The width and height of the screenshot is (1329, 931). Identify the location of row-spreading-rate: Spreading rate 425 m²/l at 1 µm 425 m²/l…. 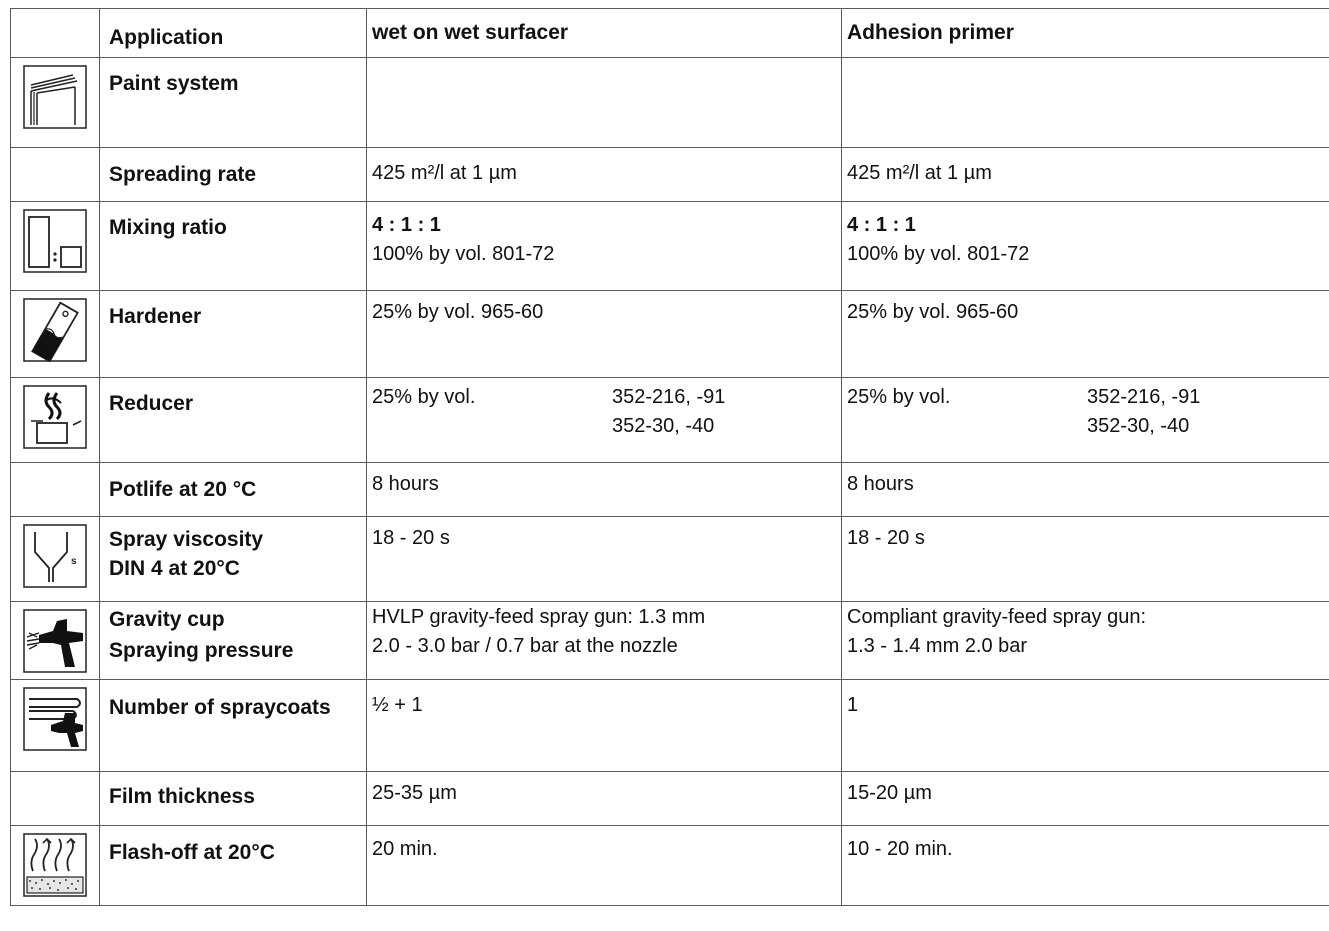
(669, 174).